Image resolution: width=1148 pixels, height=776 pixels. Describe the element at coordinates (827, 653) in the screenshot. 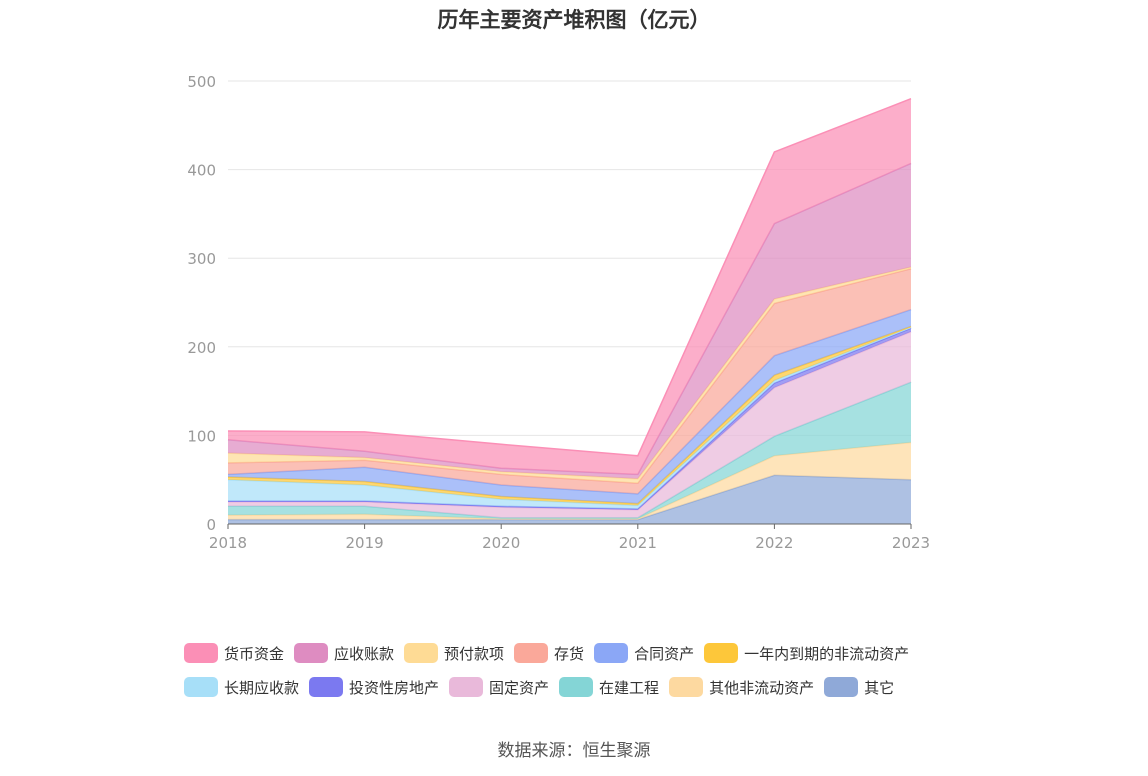

I see `legend-label: 一年内到期的非流动资产` at that location.